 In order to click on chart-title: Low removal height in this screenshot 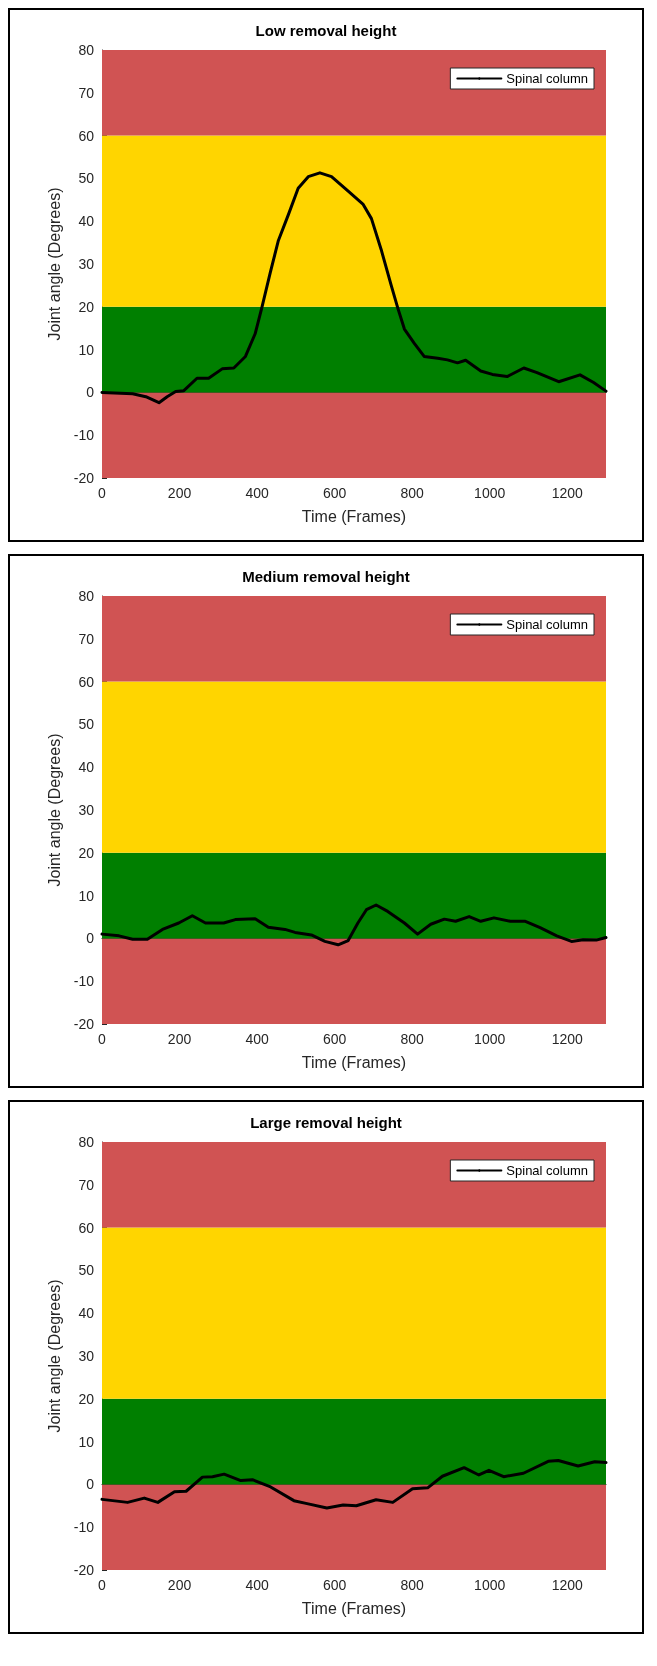, I will do `click(326, 30)`.